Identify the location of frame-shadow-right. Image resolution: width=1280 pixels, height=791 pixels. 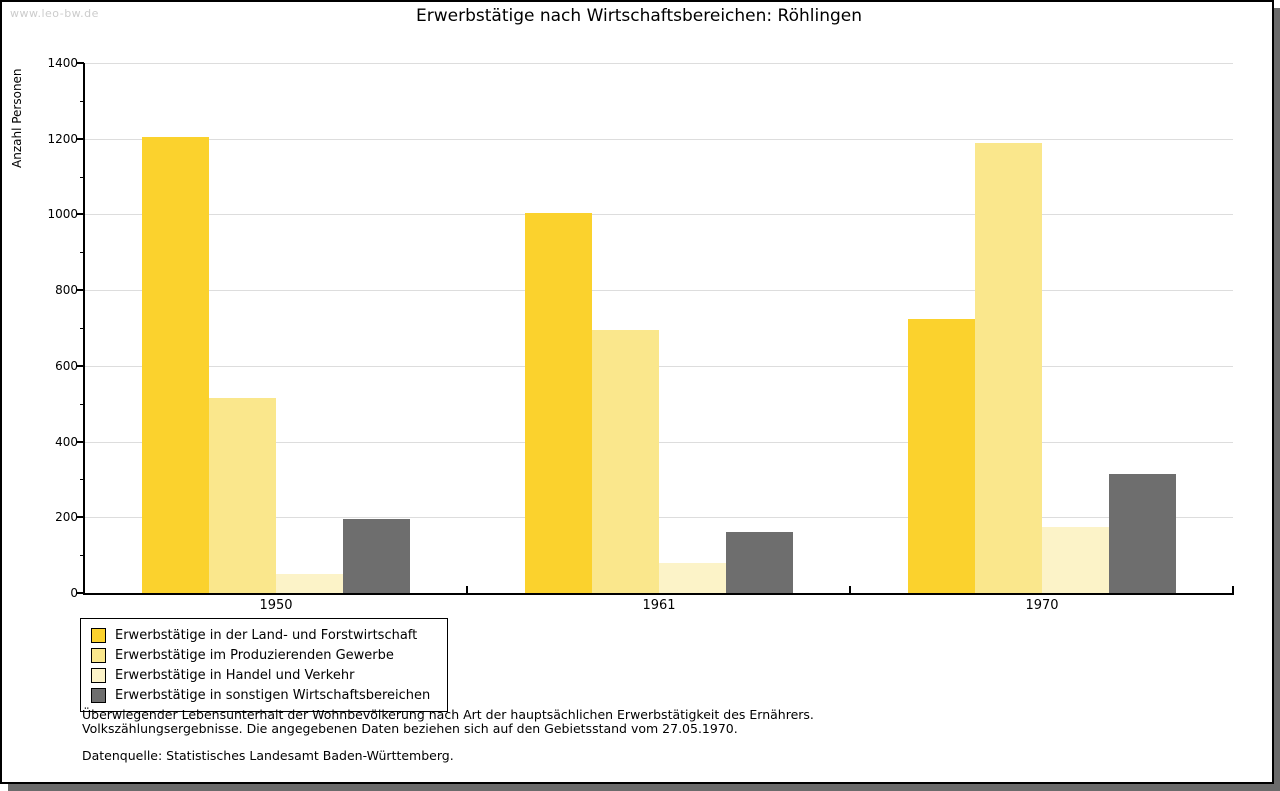
(1277, 399).